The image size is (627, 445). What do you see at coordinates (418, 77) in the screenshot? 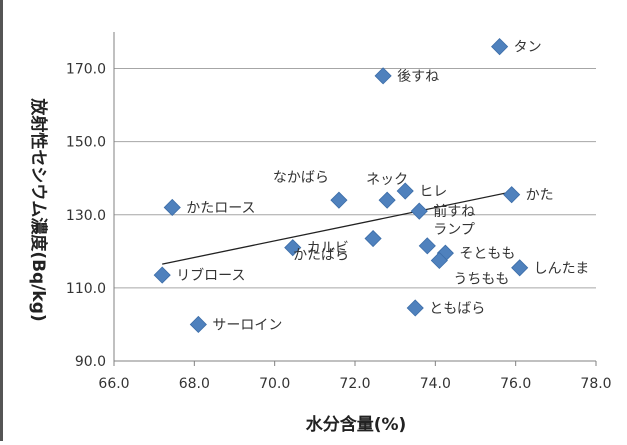
I see `point-label: 後すね` at bounding box center [418, 77].